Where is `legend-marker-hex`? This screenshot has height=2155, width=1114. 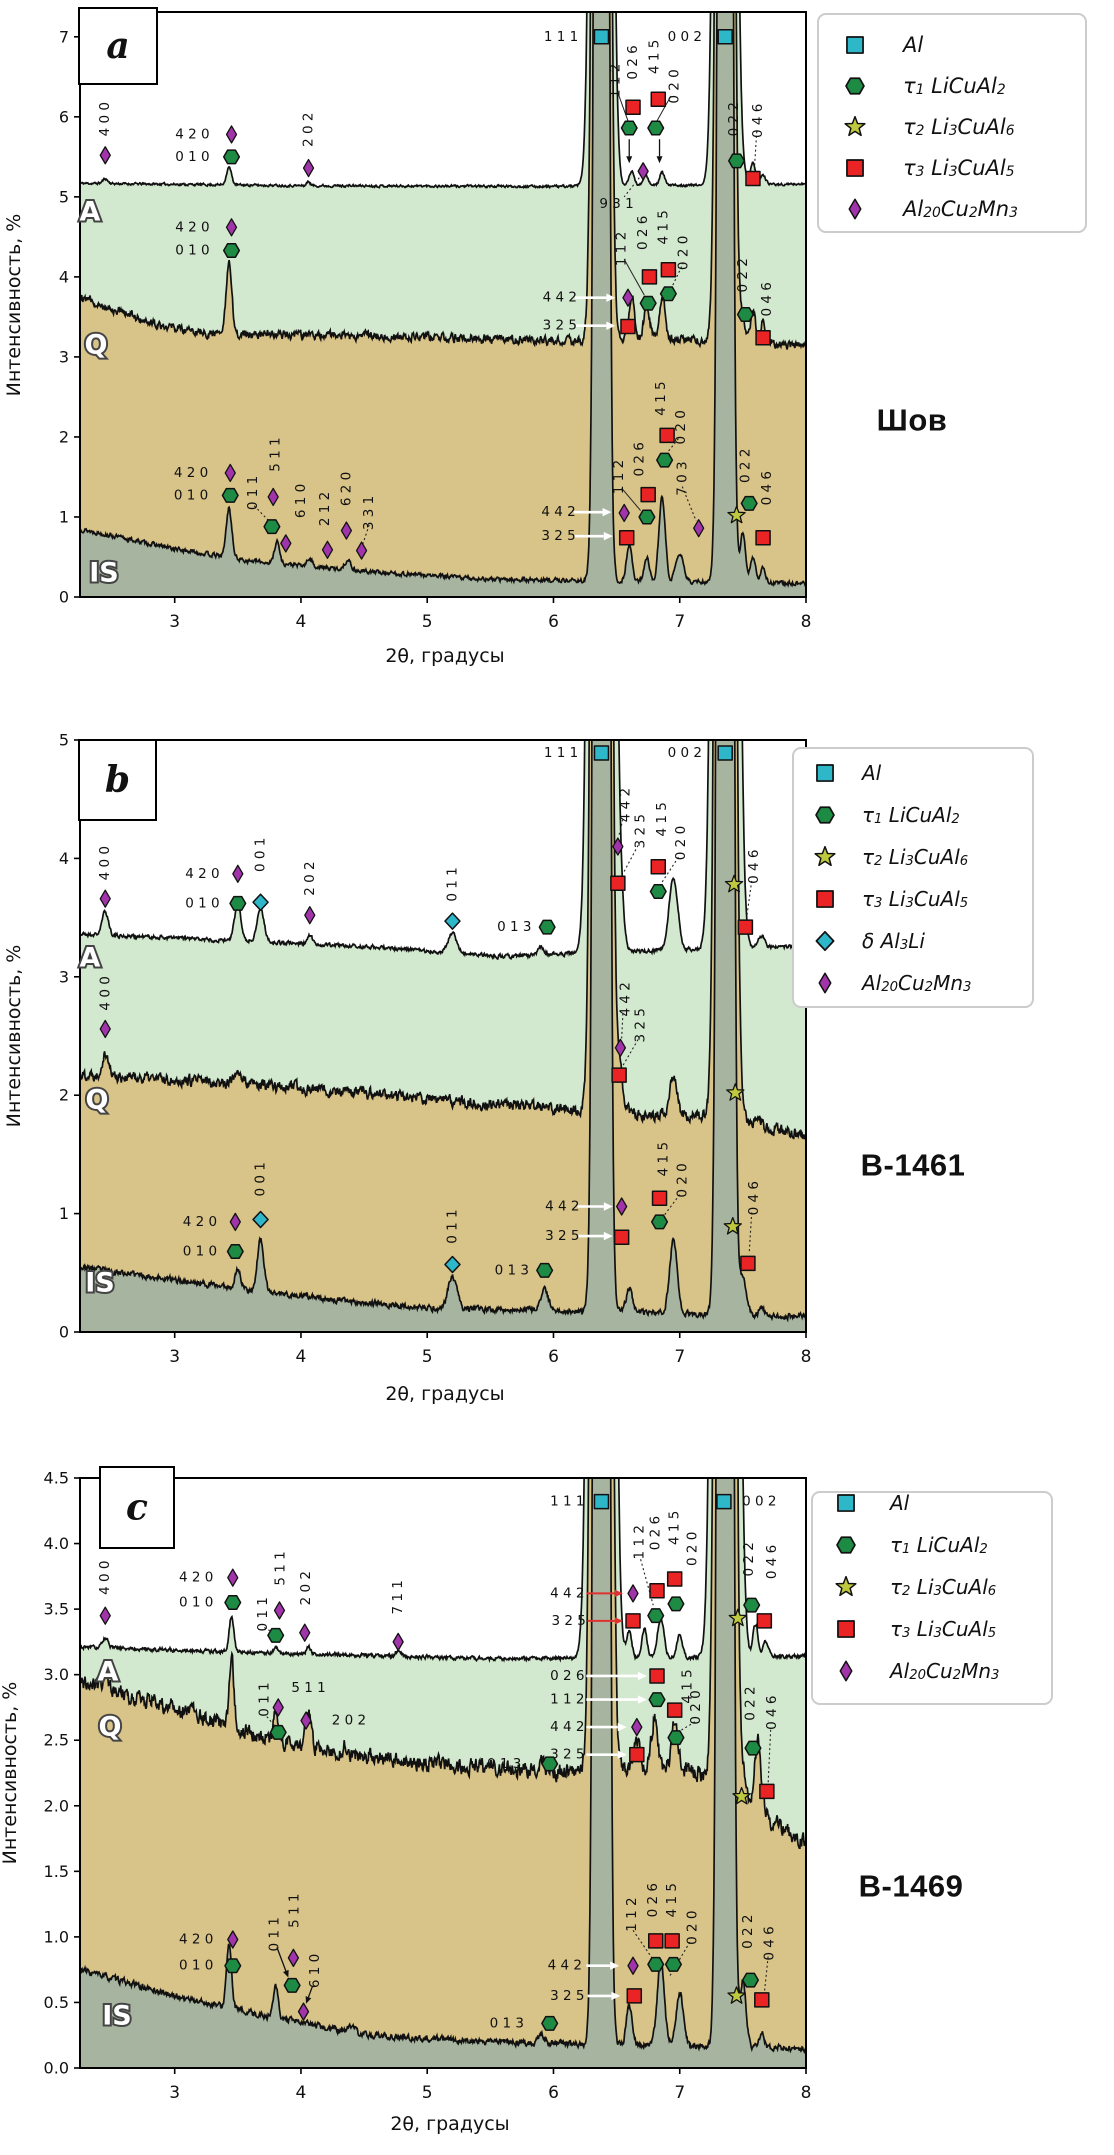 legend-marker-hex is located at coordinates (855, 86).